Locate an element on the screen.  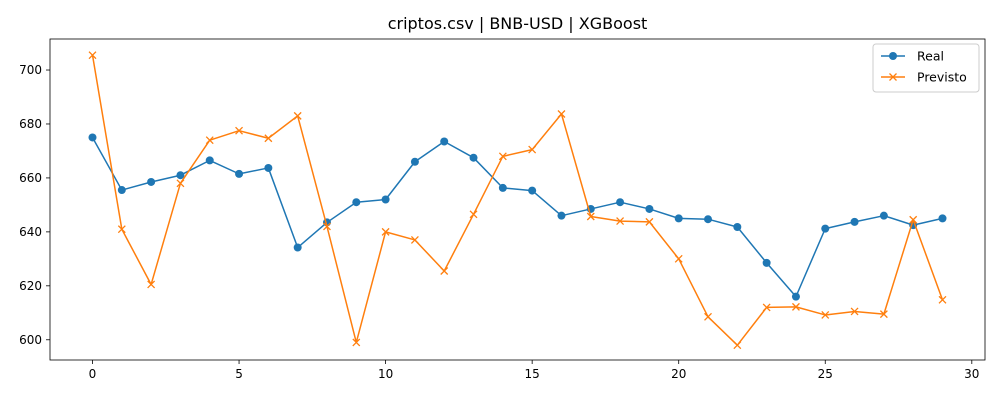
x-tick-label: 30 is located at coordinates (971, 374).